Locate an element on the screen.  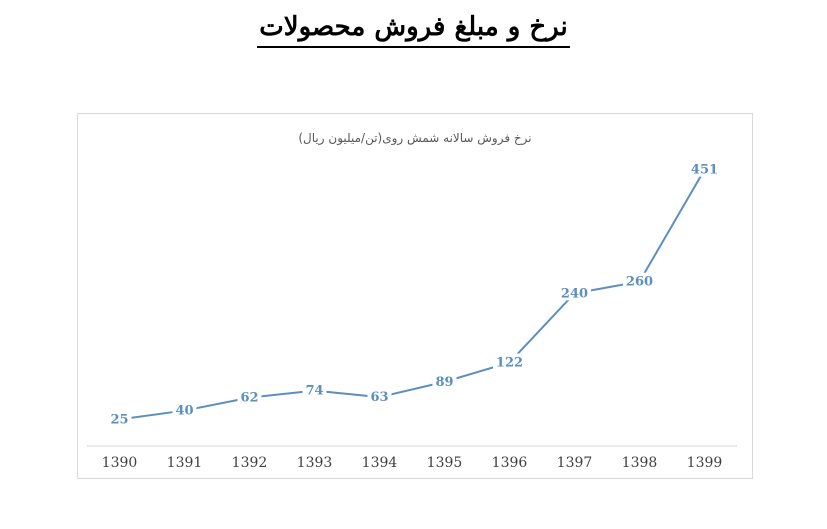
data-label: 240 is located at coordinates (574, 293).